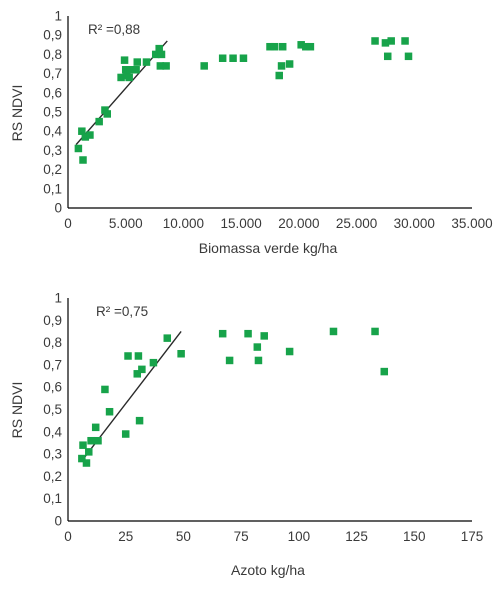  I want to click on x-tick-label: 150, so click(414, 536).